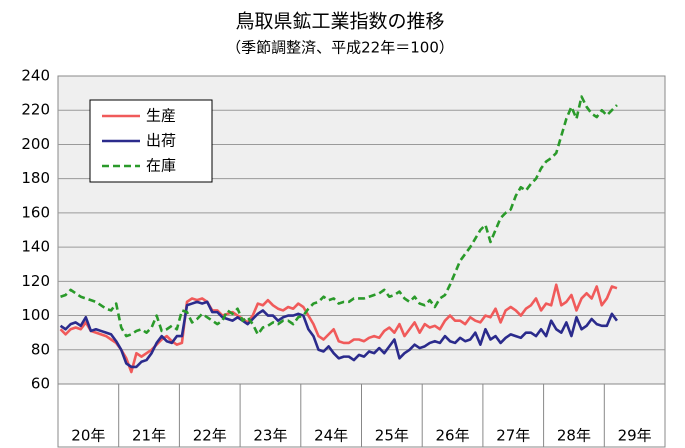  Describe the element at coordinates (339, 22) in the screenshot. I see `chart-title: 鳥取県鉱工業指数の推移` at that location.